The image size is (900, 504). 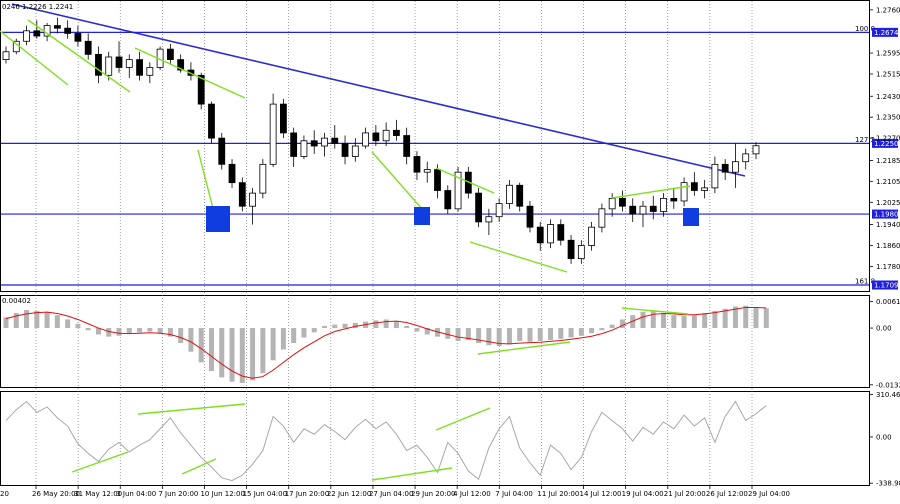 What do you see at coordinates (56, 494) in the screenshot?
I see `x-tick-label: 26 May 20:00` at bounding box center [56, 494].